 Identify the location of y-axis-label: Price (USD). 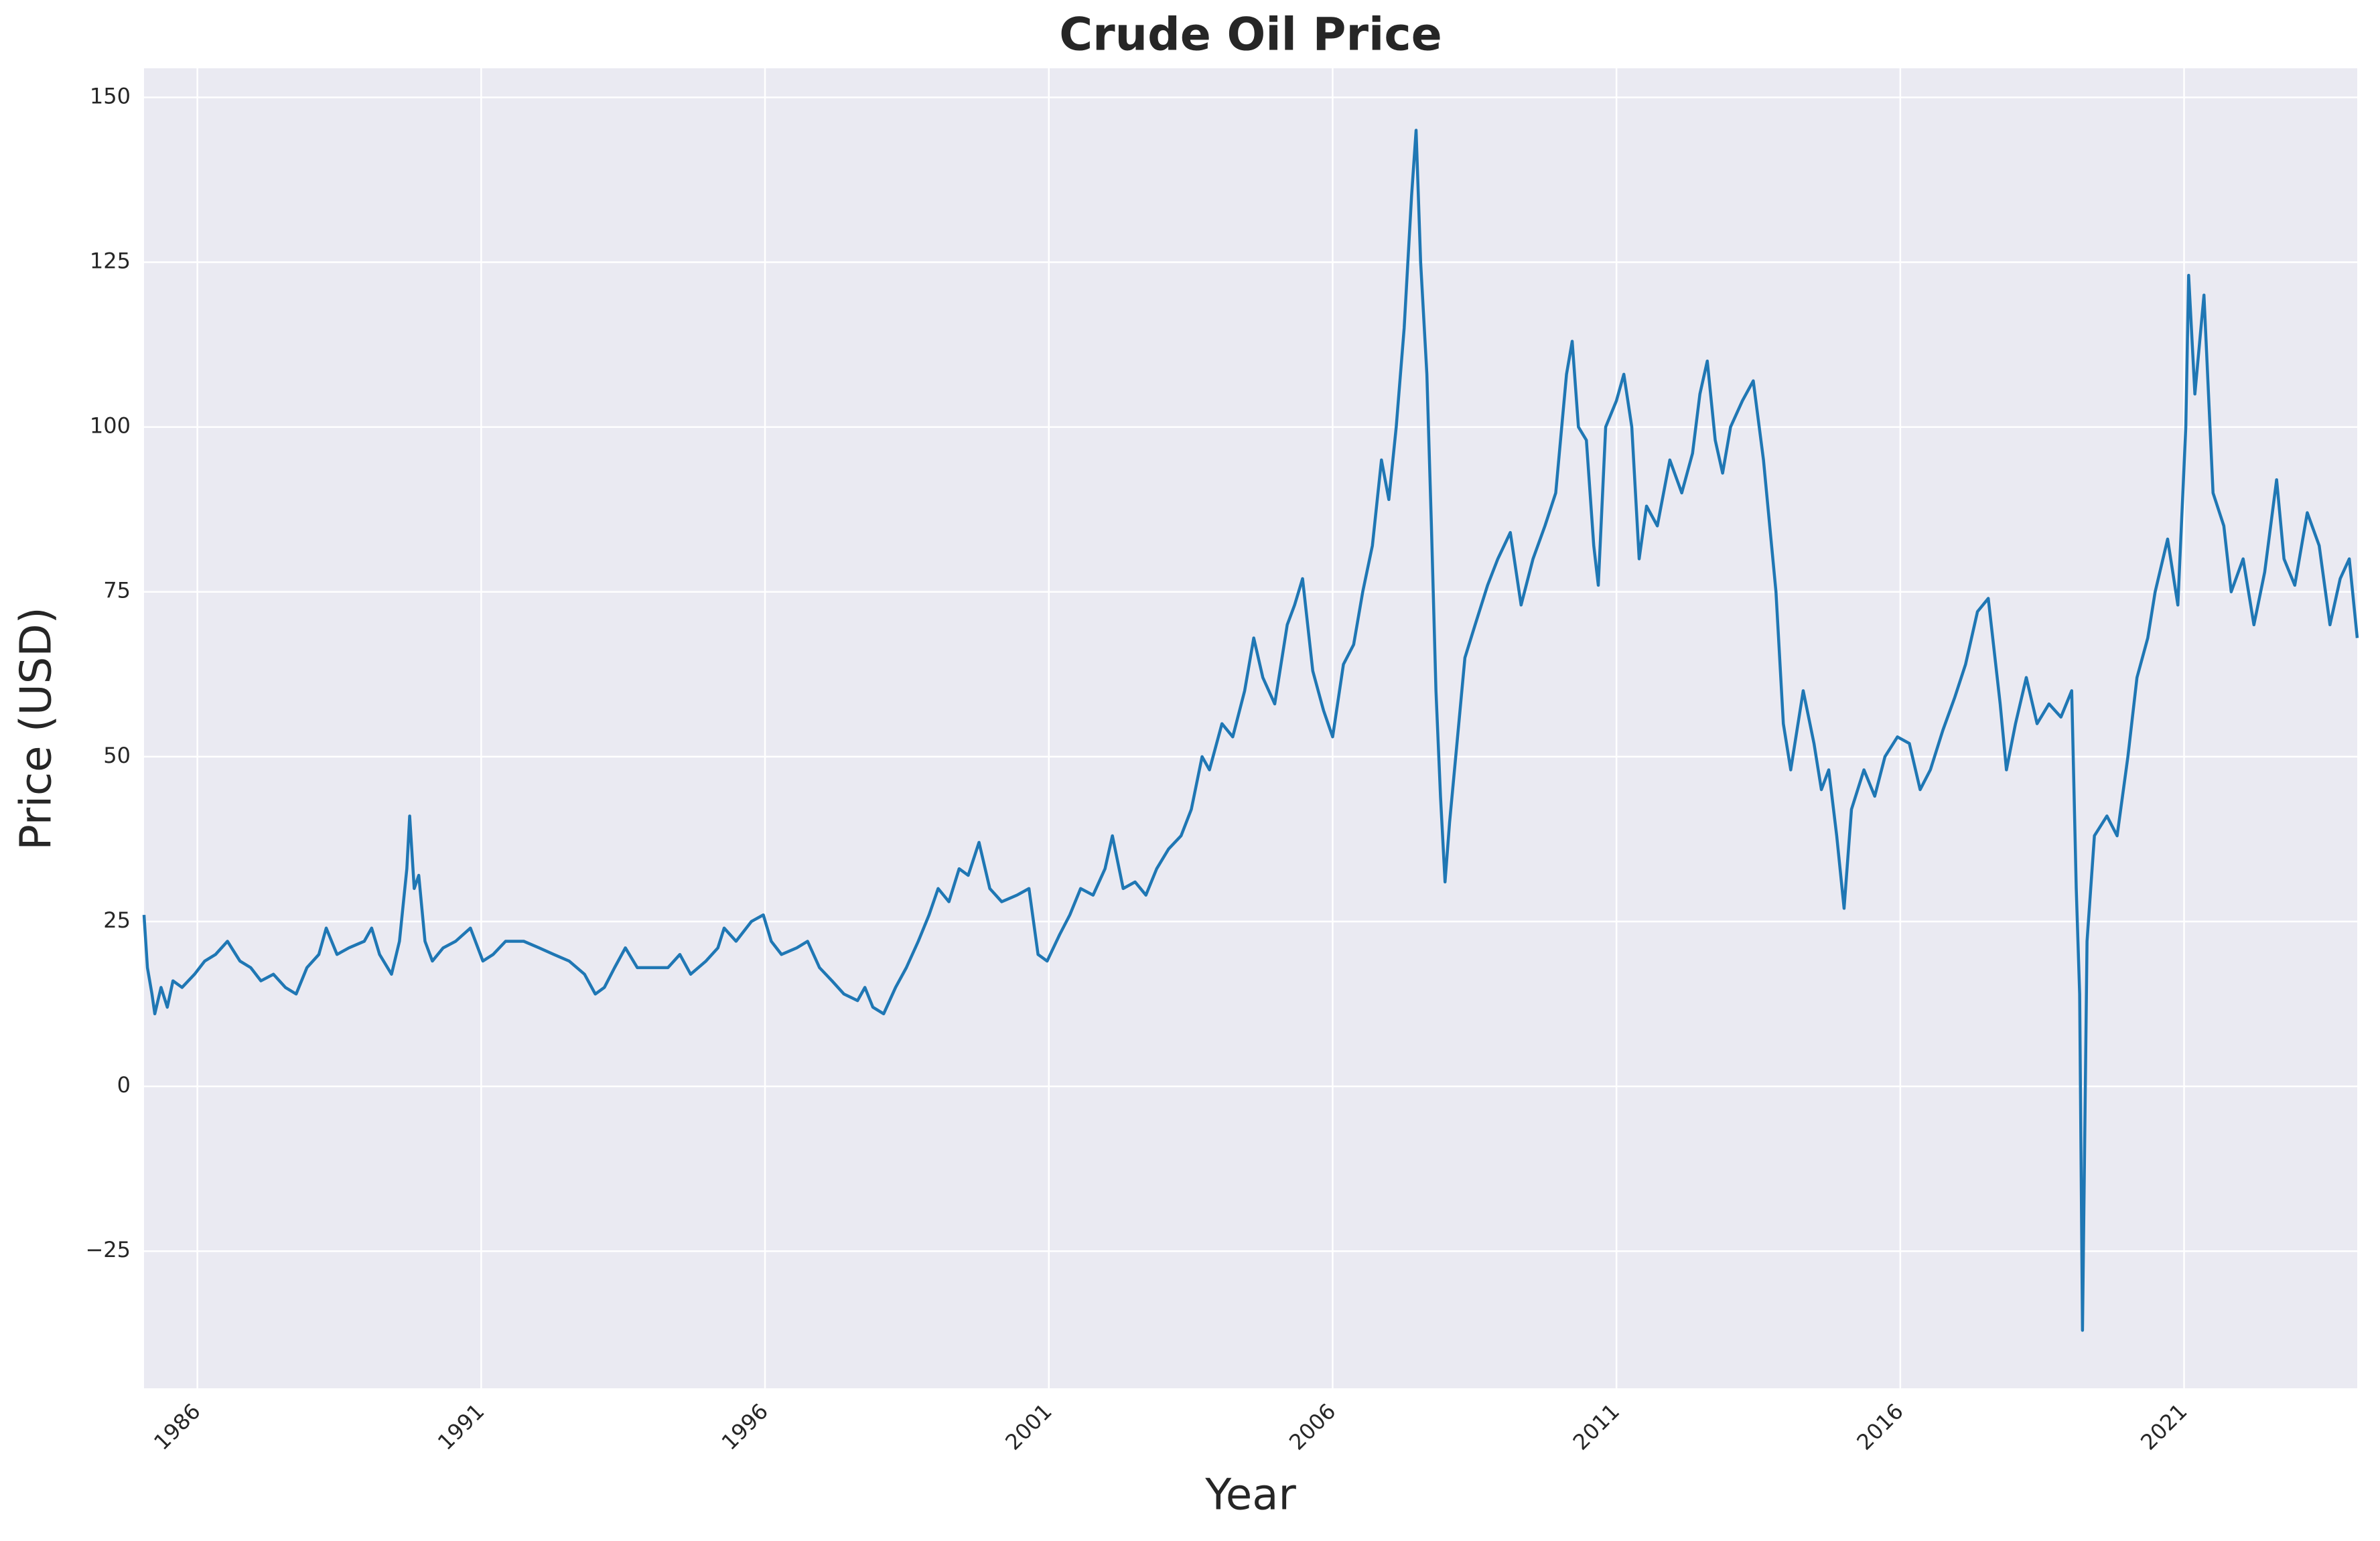
(37, 728).